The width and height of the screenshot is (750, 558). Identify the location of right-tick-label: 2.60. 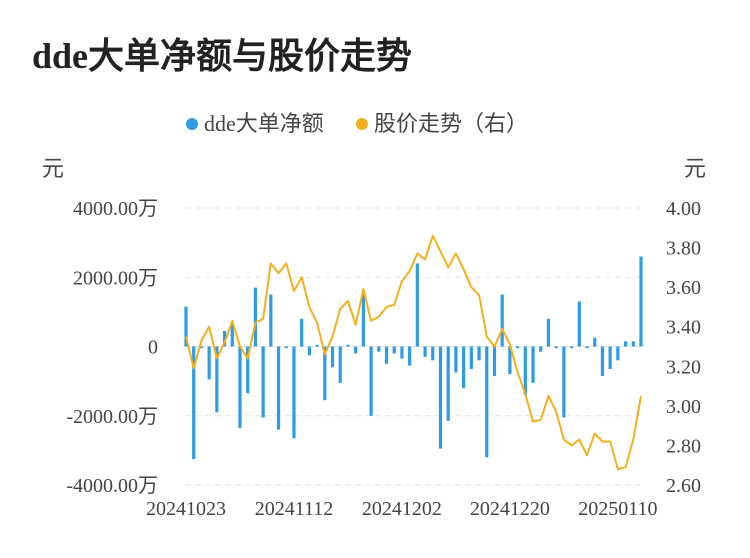
(683, 486).